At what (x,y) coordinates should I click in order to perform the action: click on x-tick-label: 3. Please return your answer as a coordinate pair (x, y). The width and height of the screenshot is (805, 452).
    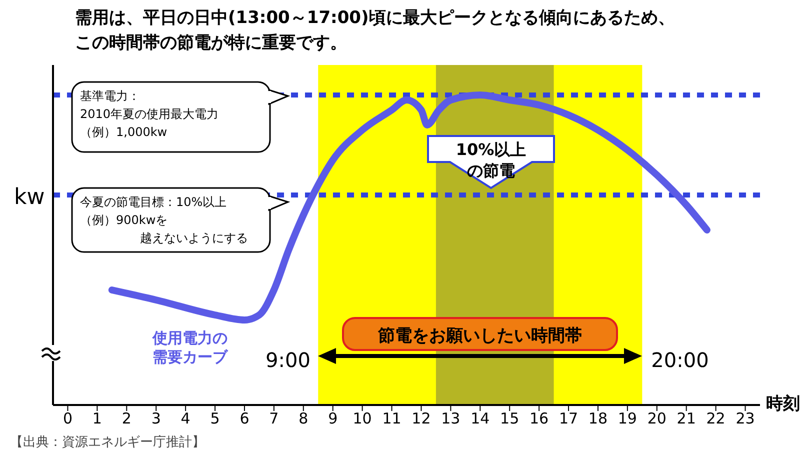
    Looking at the image, I should click on (156, 419).